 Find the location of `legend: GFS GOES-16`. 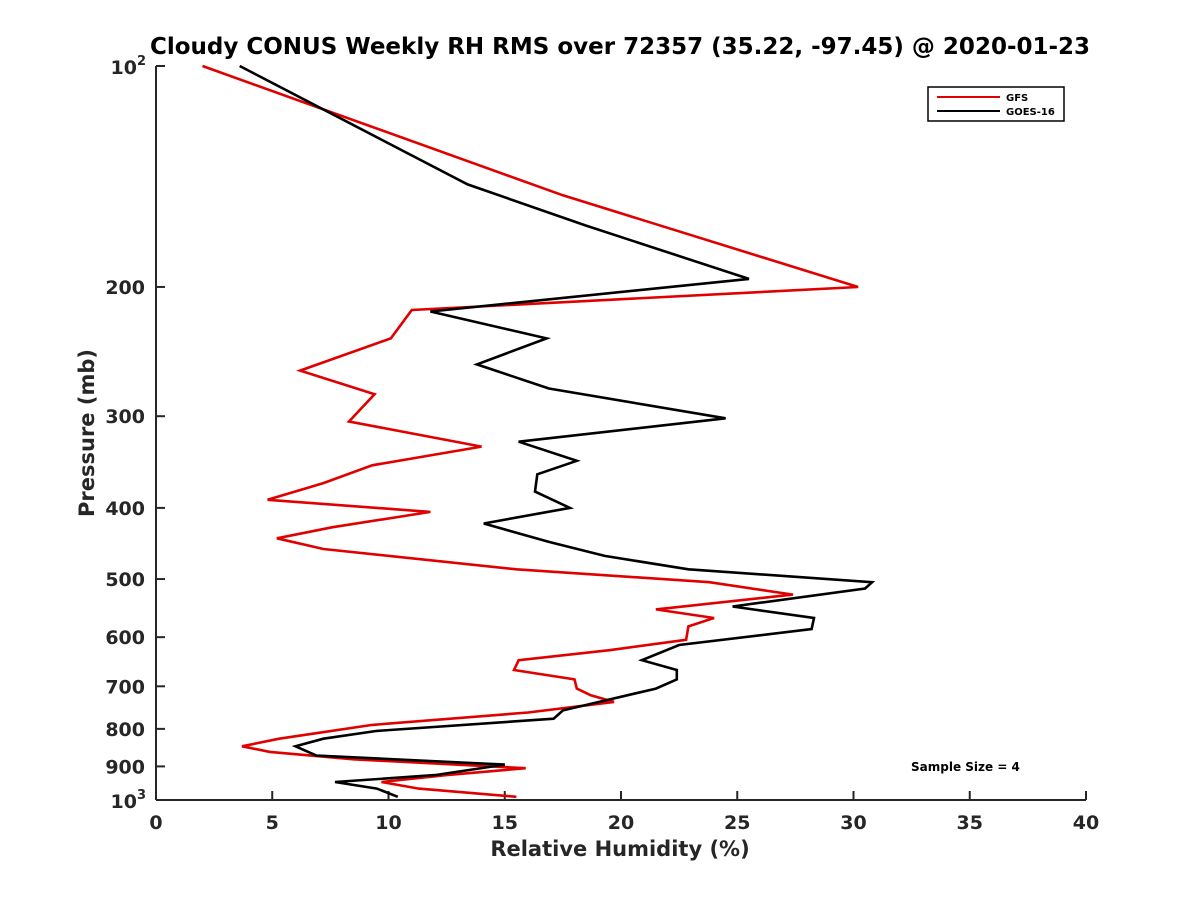

legend: GFS GOES-16 is located at coordinates (996, 104).